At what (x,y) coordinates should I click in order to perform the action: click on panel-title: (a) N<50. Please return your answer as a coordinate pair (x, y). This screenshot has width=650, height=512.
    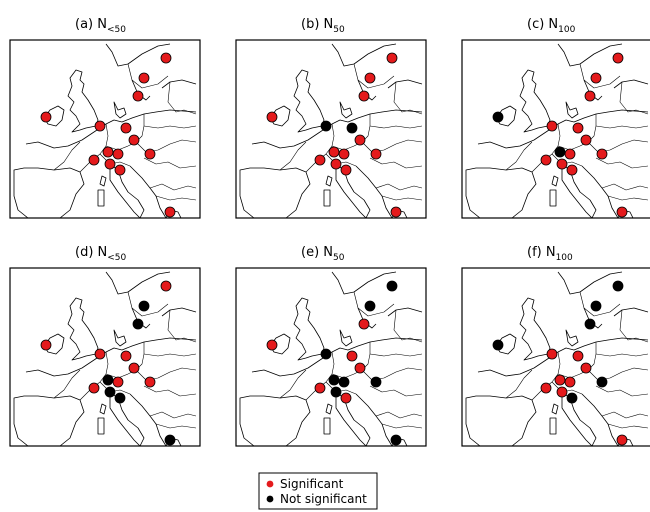
    Looking at the image, I should click on (100, 26).